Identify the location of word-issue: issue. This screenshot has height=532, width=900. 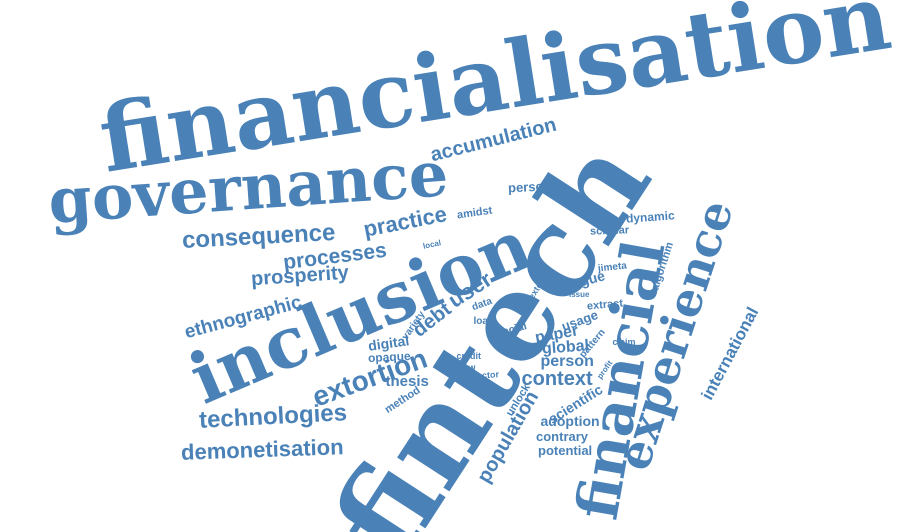
(579, 294).